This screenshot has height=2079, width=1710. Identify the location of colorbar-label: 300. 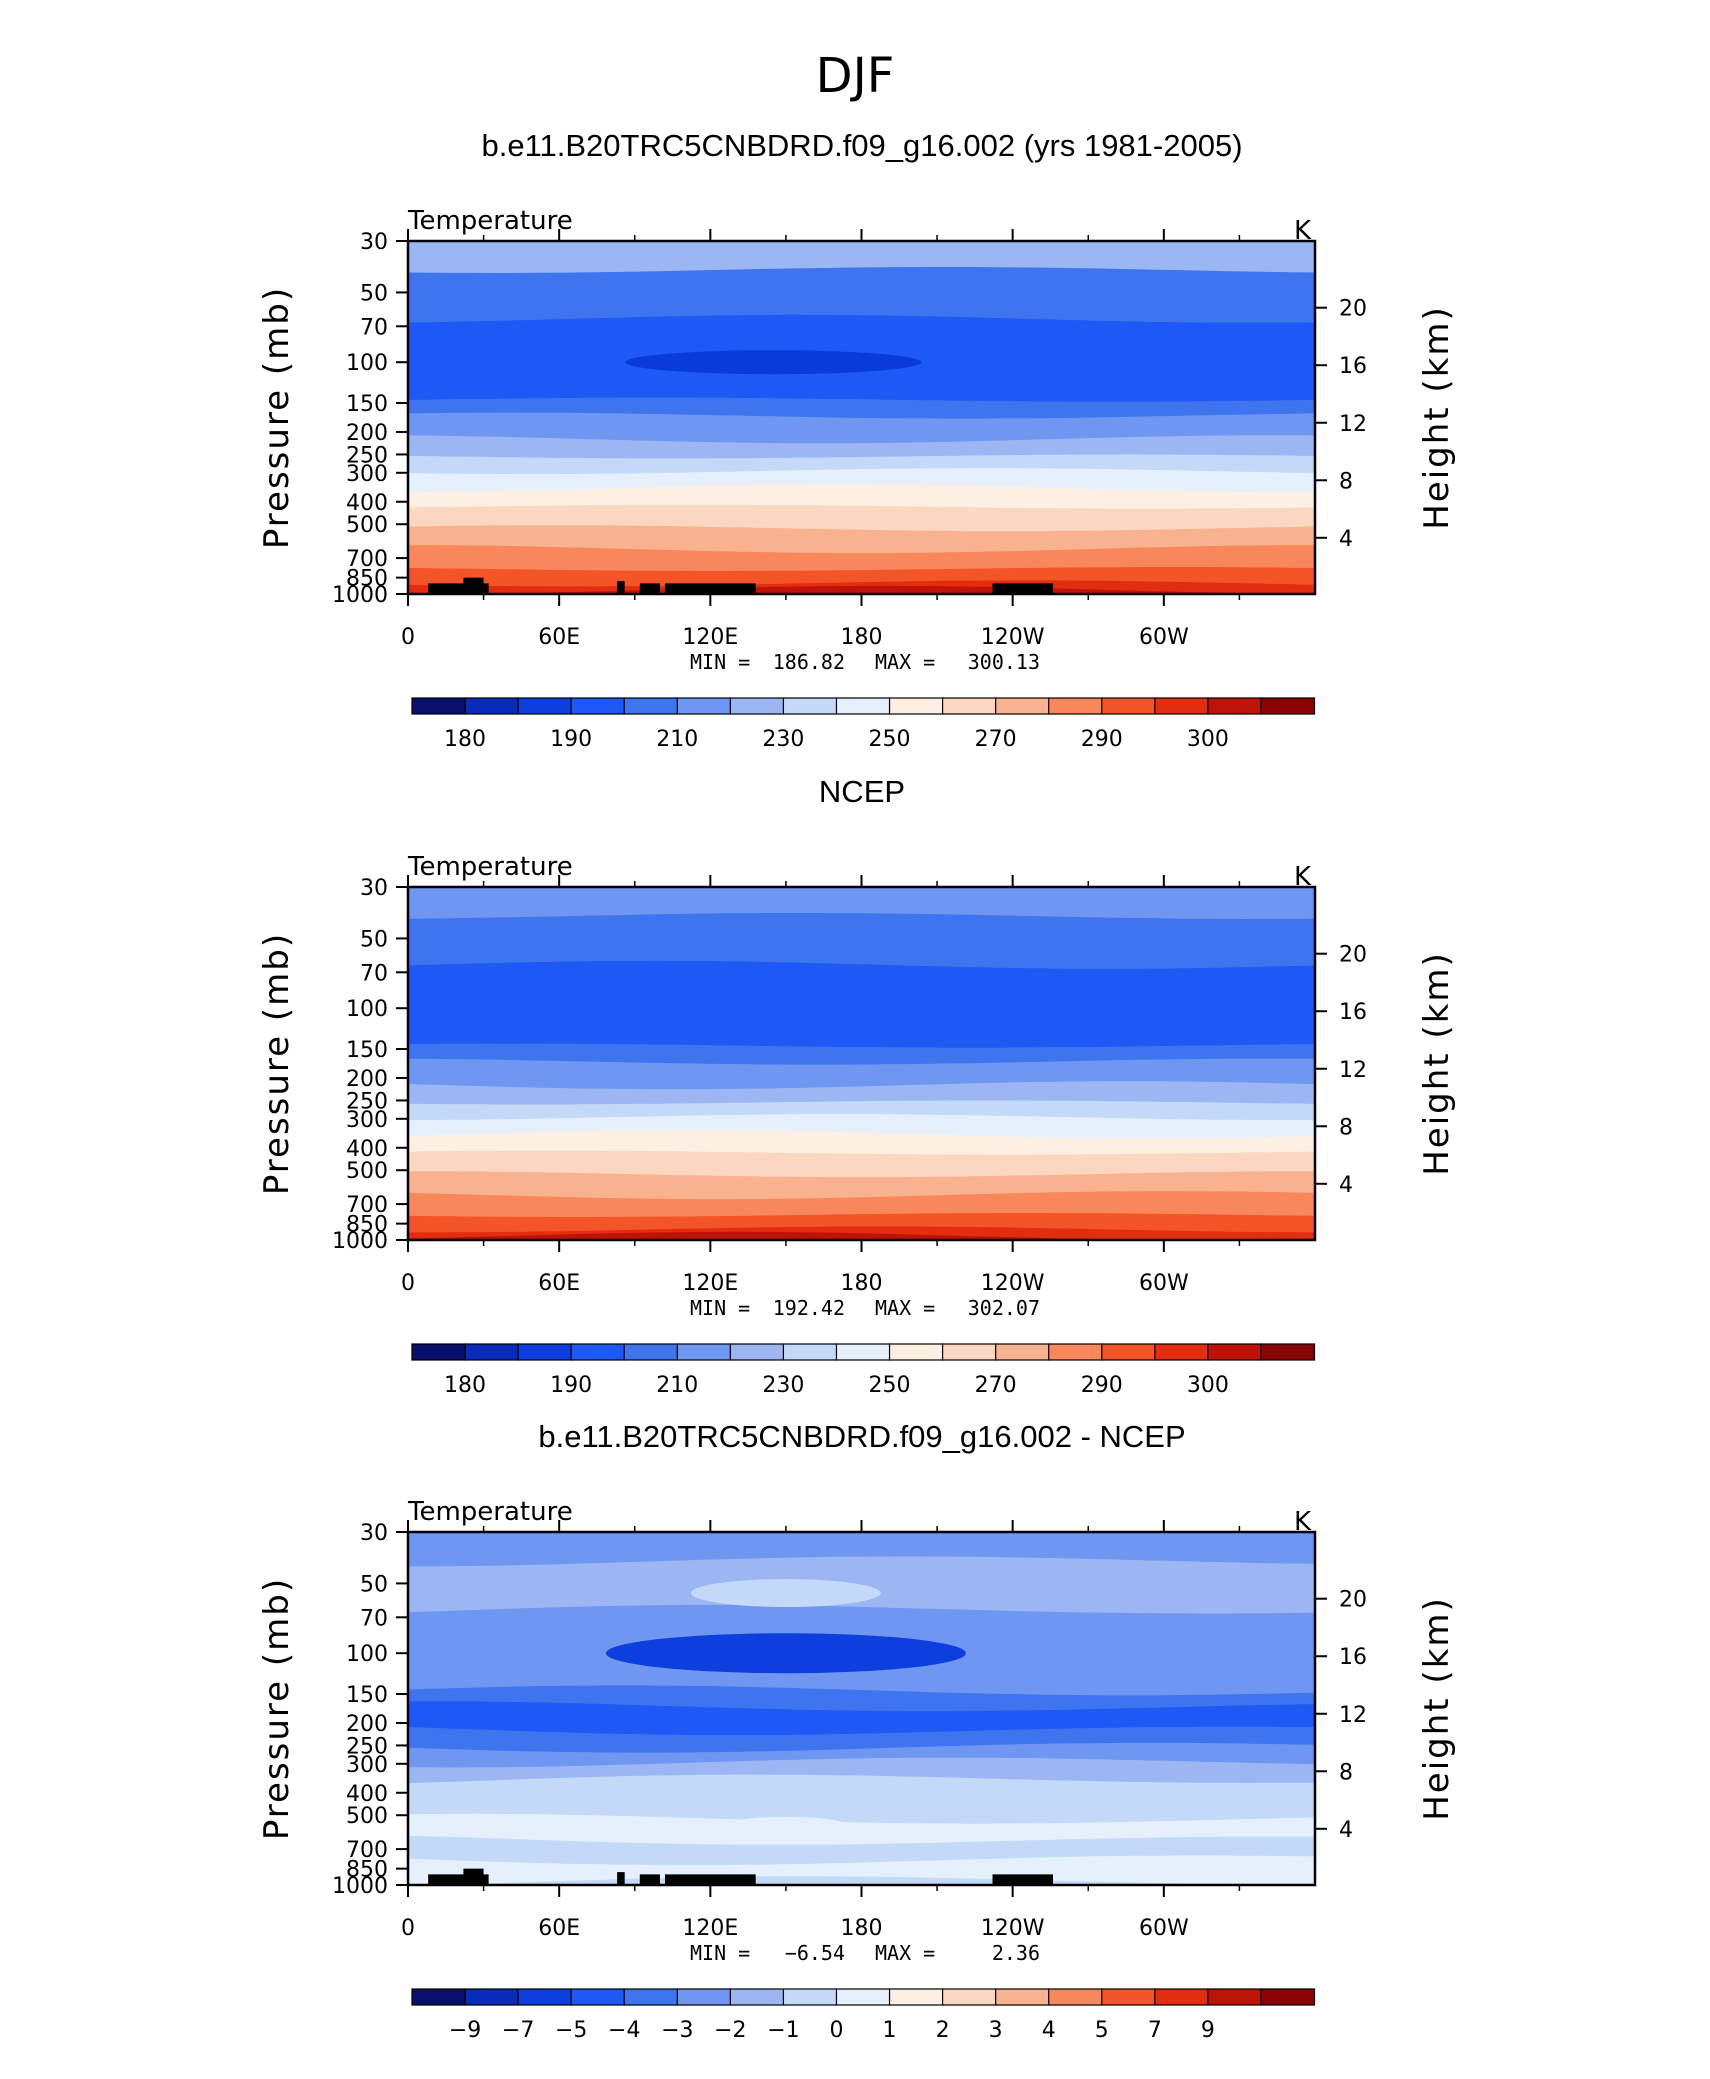
(1208, 739).